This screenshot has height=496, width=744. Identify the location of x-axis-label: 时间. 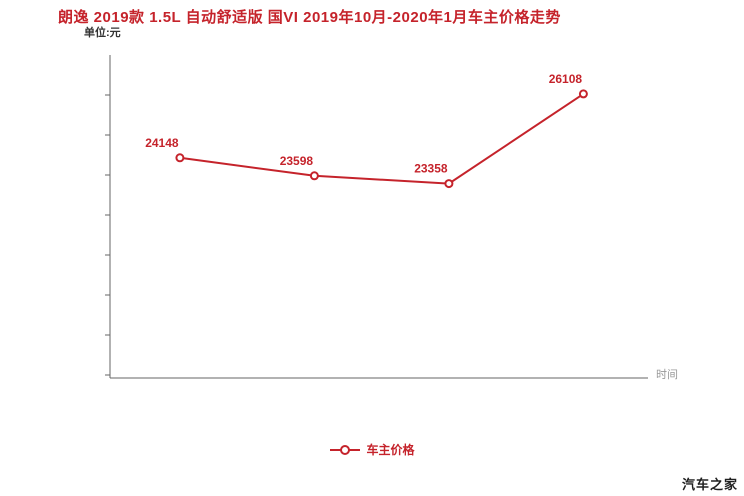
(667, 375).